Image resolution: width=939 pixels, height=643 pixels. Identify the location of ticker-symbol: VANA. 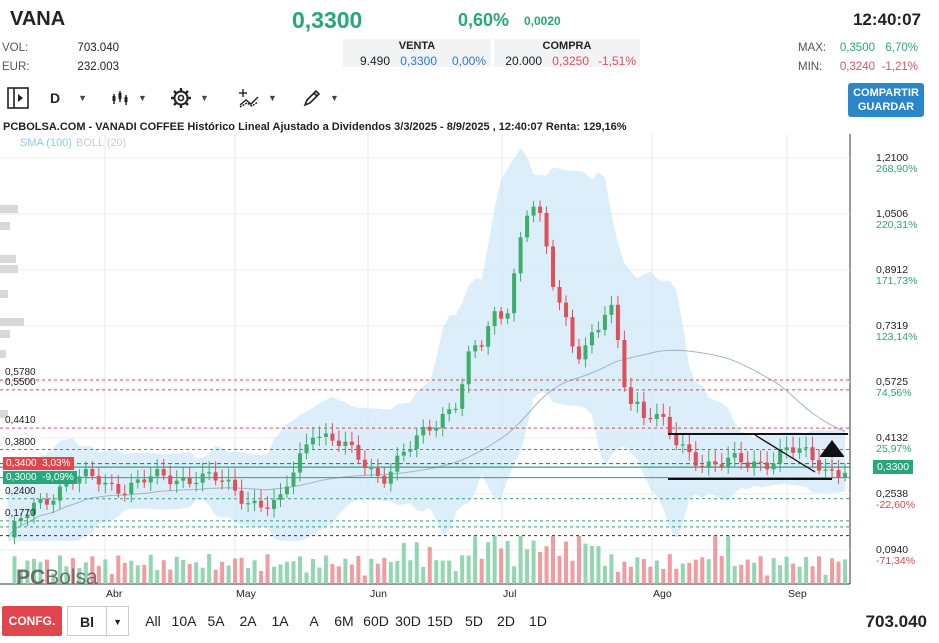
(38, 19).